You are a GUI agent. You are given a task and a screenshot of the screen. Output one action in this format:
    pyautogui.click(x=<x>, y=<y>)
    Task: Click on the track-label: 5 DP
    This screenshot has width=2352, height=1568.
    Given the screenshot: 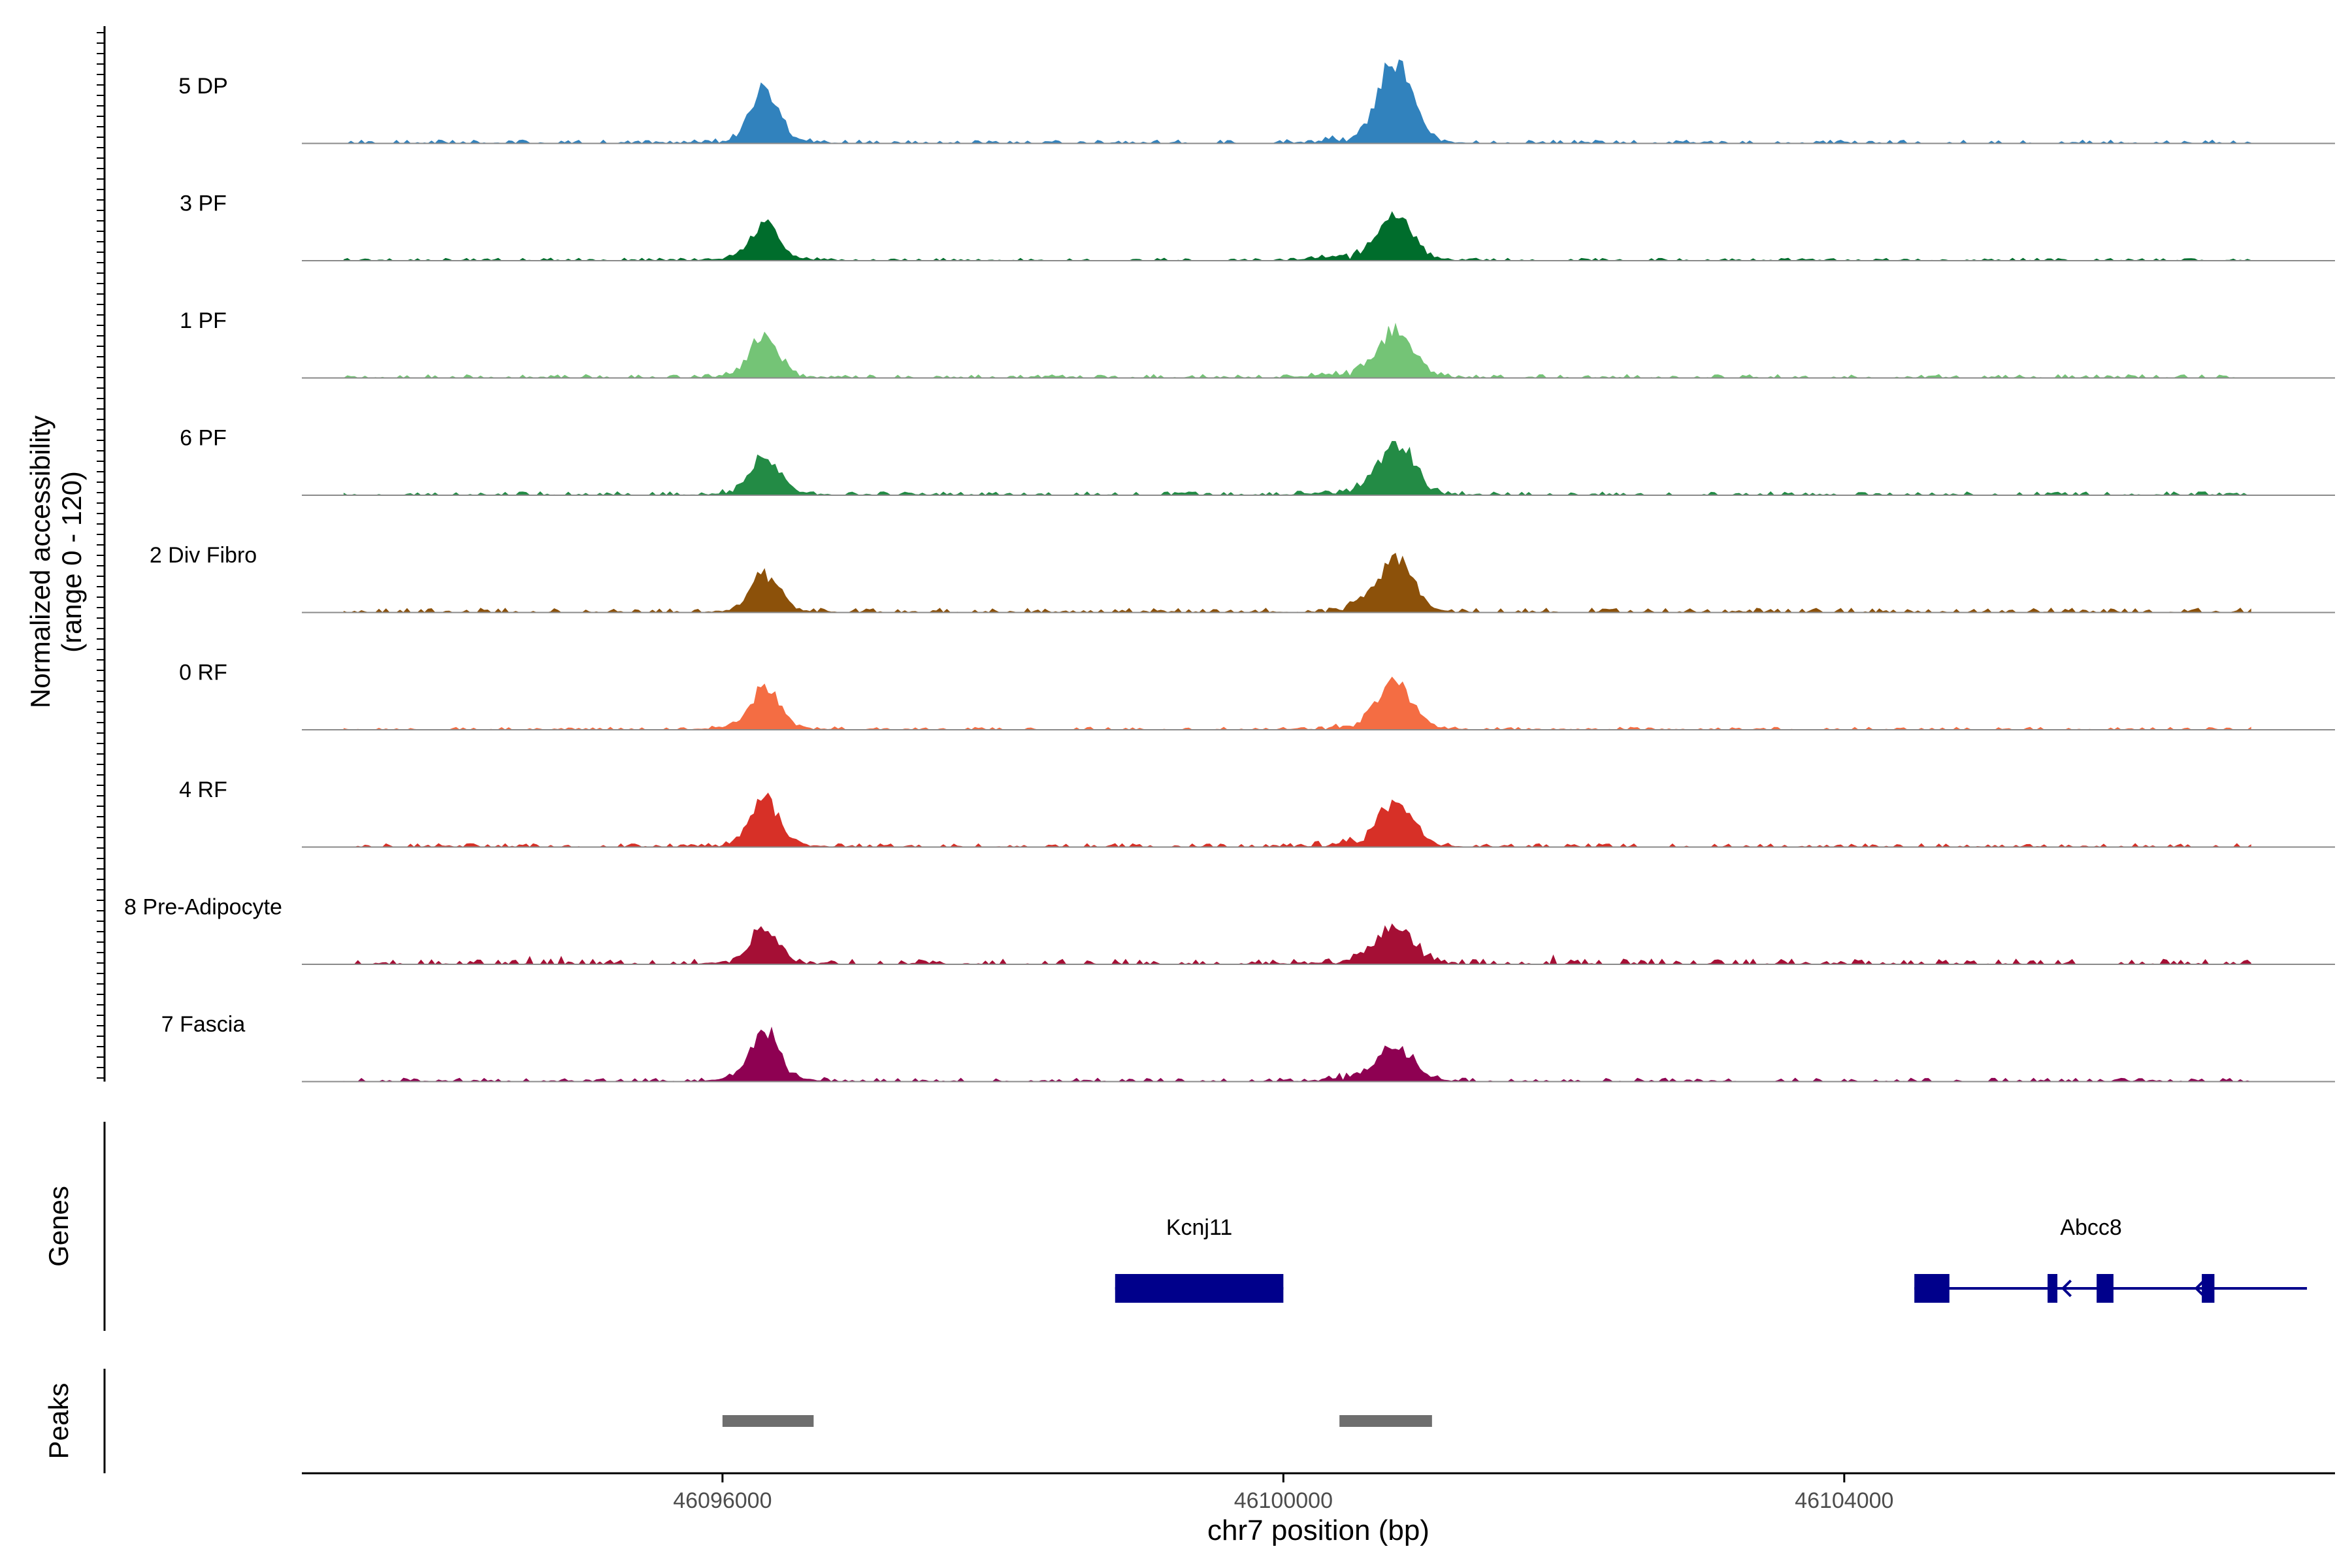 What is the action you would take?
    pyautogui.click(x=203, y=86)
    